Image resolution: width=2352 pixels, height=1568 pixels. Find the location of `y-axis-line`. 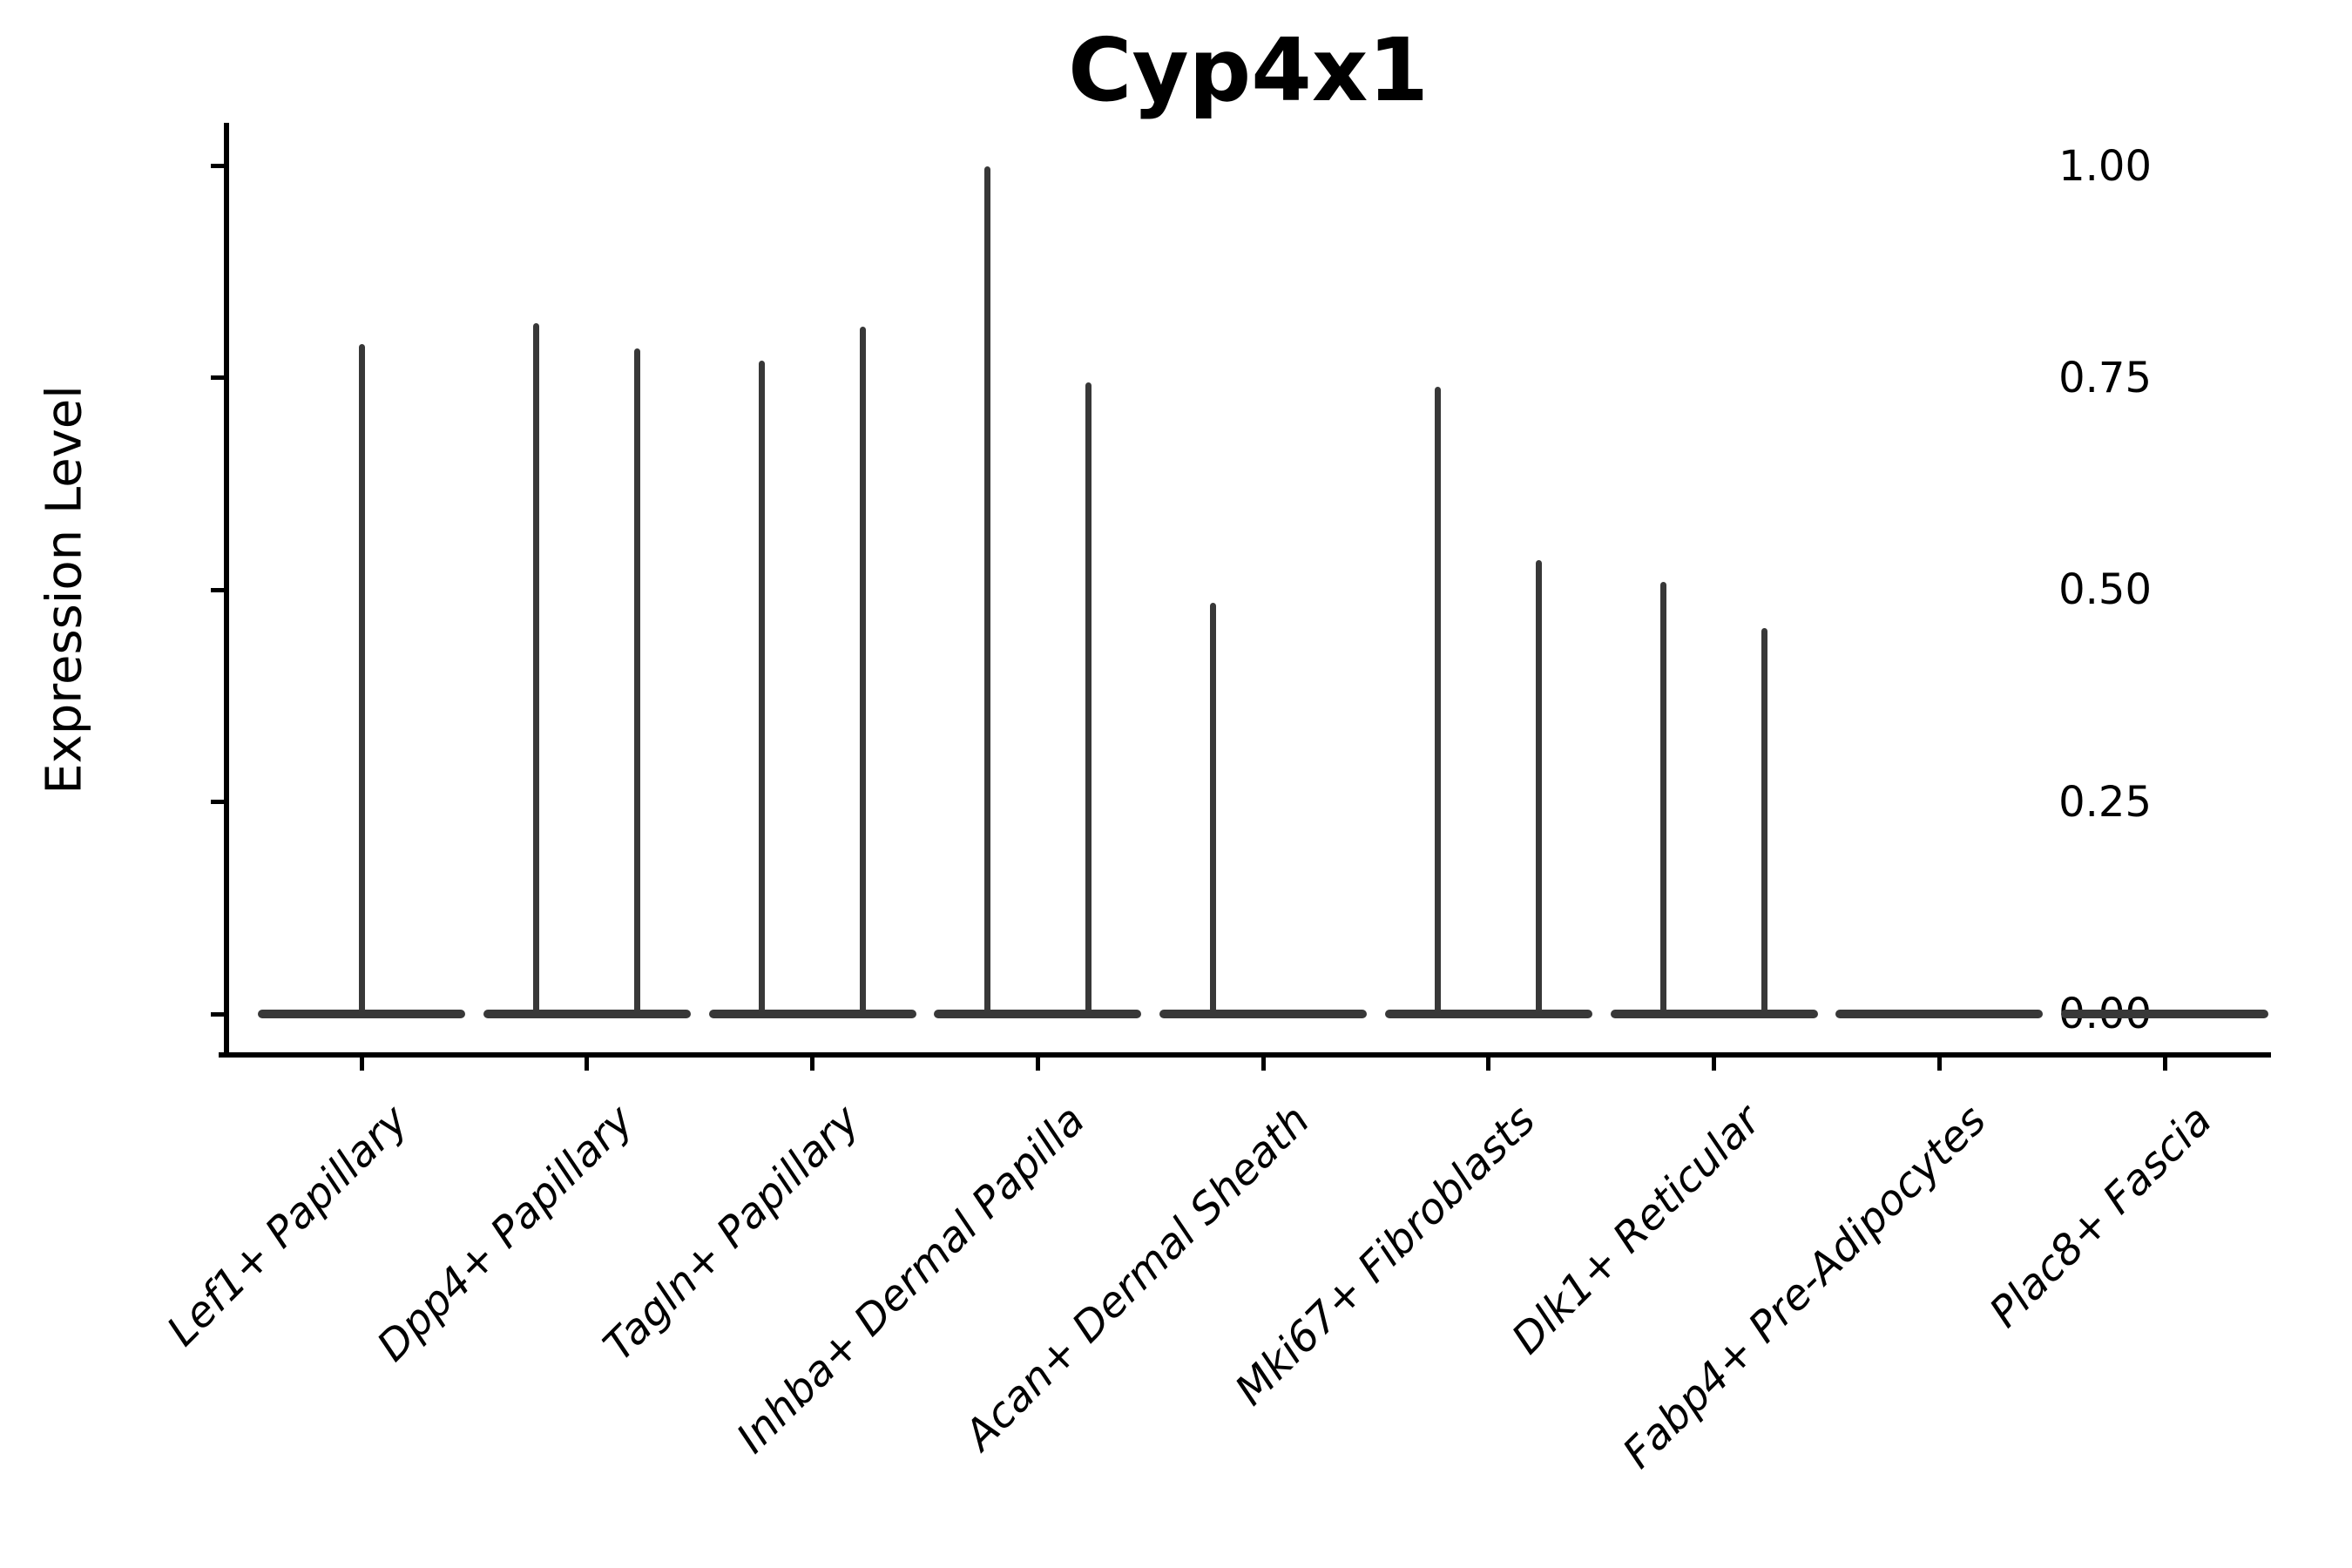

y-axis-line is located at coordinates (226, 590).